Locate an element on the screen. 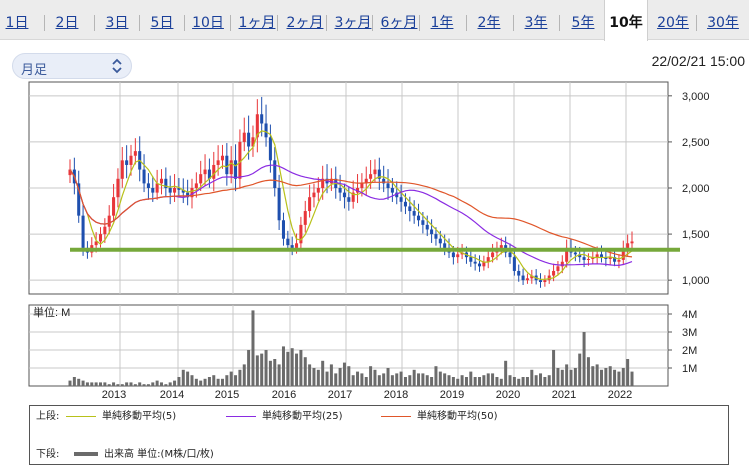 The height and width of the screenshot is (467, 749). x-tick-label: 2017 is located at coordinates (340, 395).